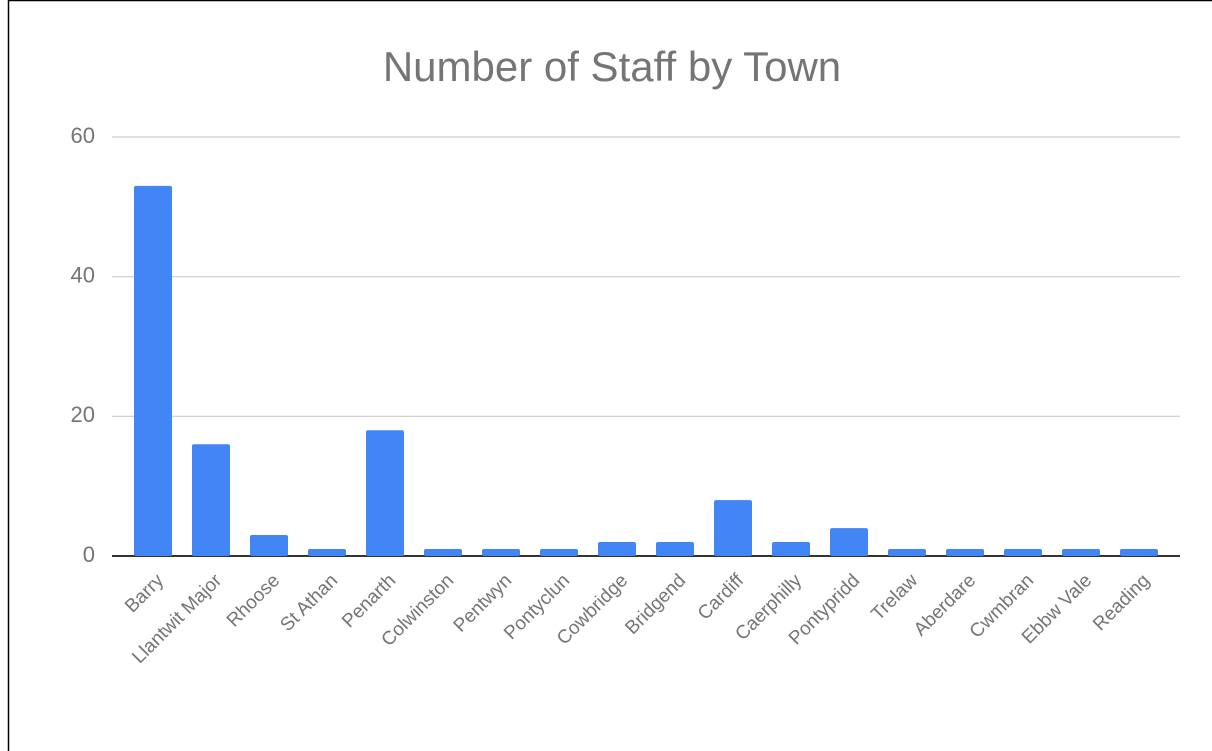 Image resolution: width=1212 pixels, height=751 pixels. I want to click on x-tick-label: Rhoose, so click(253, 600).